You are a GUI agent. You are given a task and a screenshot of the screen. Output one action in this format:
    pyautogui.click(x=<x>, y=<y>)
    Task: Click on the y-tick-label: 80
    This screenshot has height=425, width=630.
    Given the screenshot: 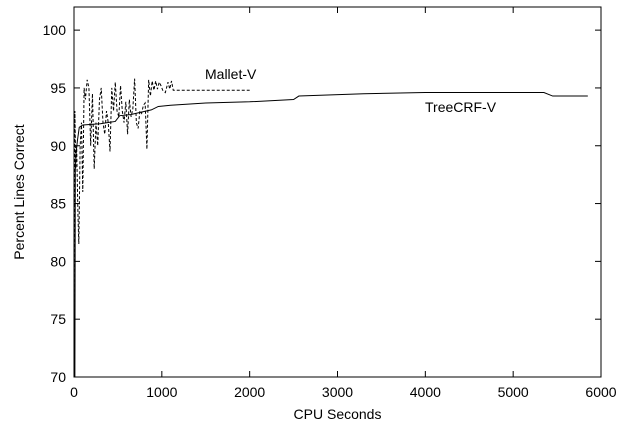 What is the action you would take?
    pyautogui.click(x=58, y=261)
    